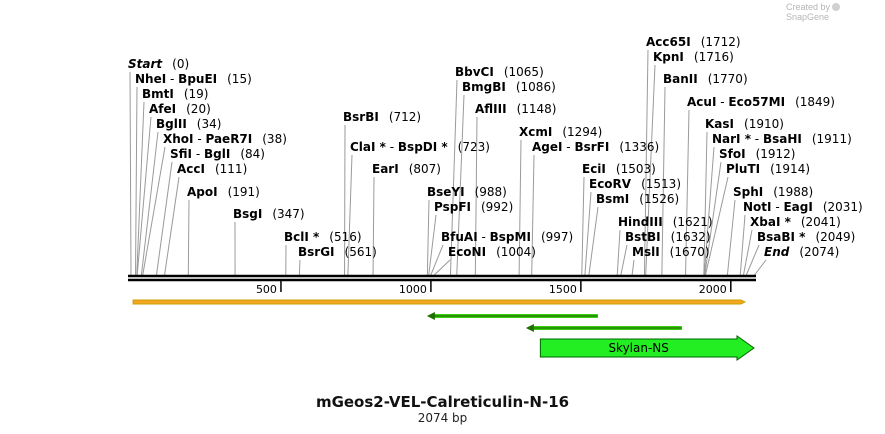  I want to click on enzyme-position-bsmi: (1526), so click(659, 199).